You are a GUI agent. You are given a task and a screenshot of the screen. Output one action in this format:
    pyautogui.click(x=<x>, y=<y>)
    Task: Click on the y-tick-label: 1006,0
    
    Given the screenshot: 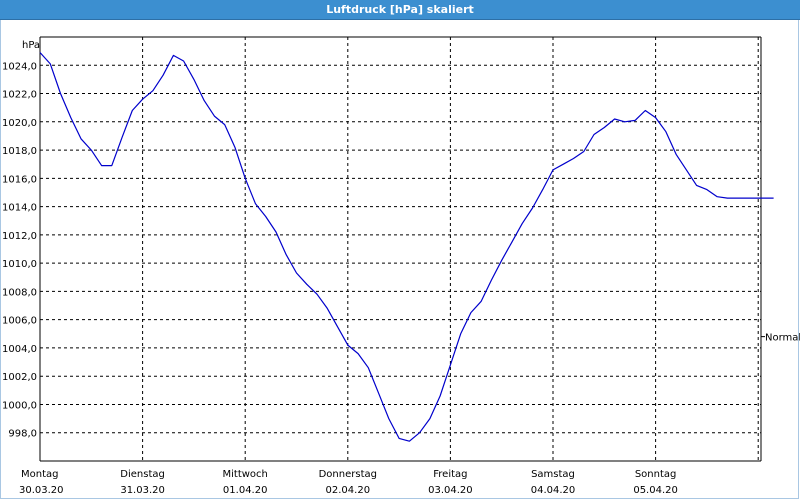 What is the action you would take?
    pyautogui.click(x=19, y=321)
    